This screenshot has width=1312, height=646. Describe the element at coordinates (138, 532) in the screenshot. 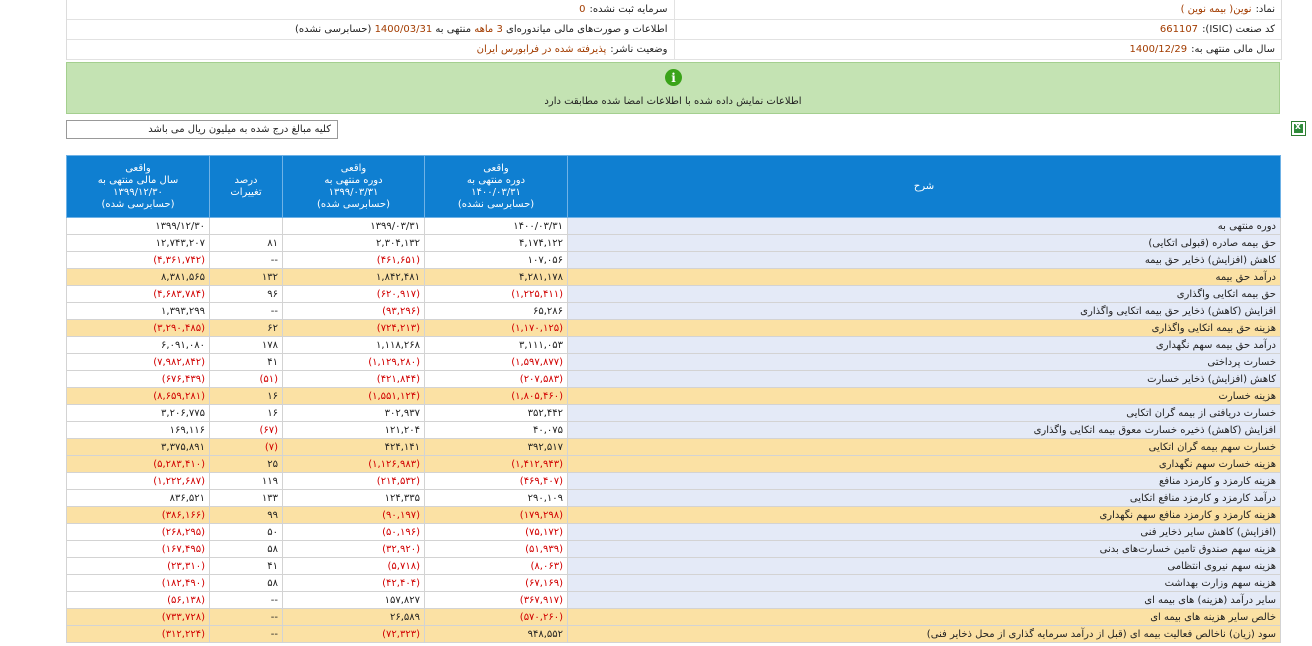

I see `value-cell: (۲۶۸,۲۹۵)` at that location.